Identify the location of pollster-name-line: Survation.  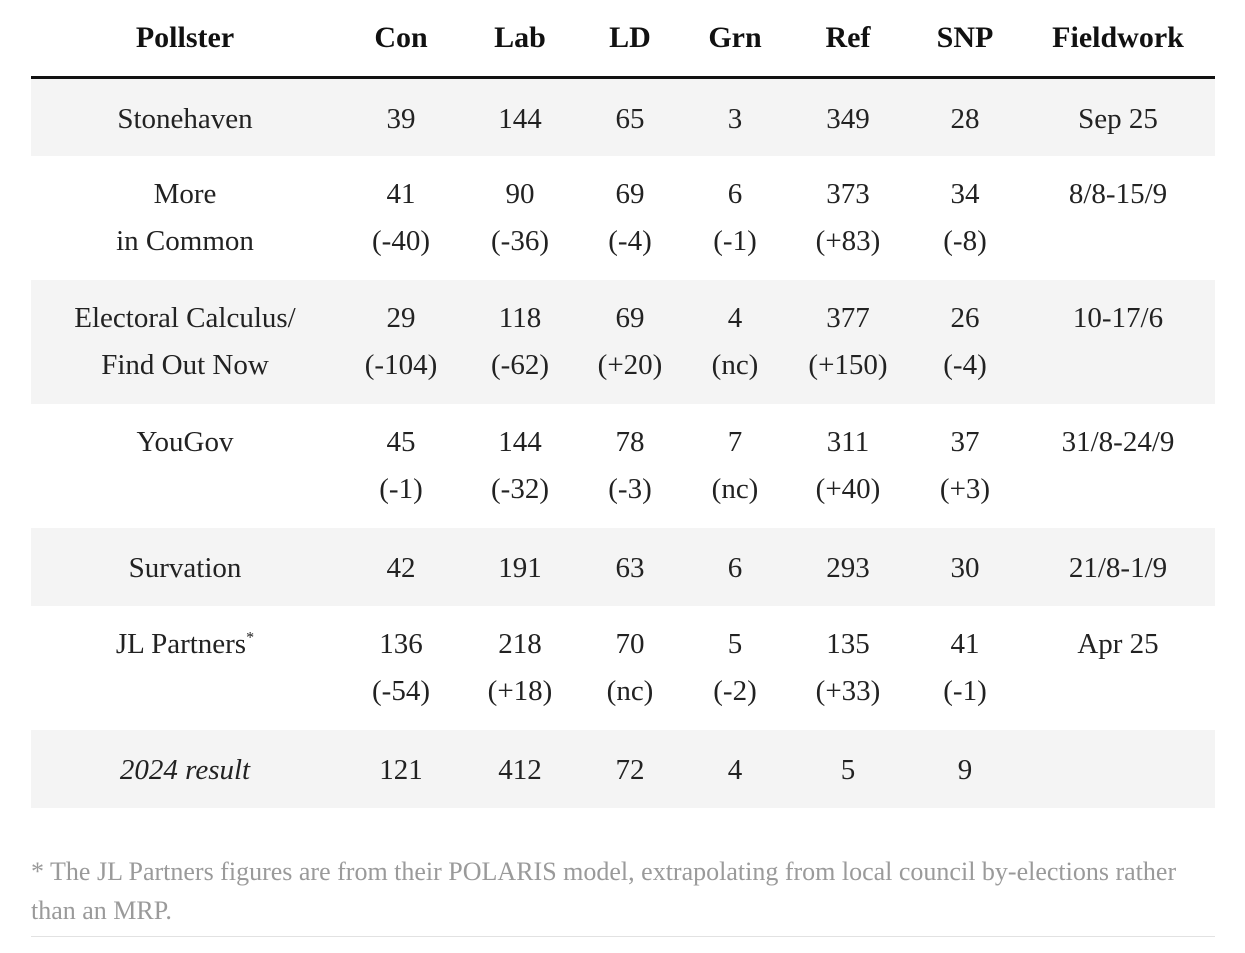
(185, 567).